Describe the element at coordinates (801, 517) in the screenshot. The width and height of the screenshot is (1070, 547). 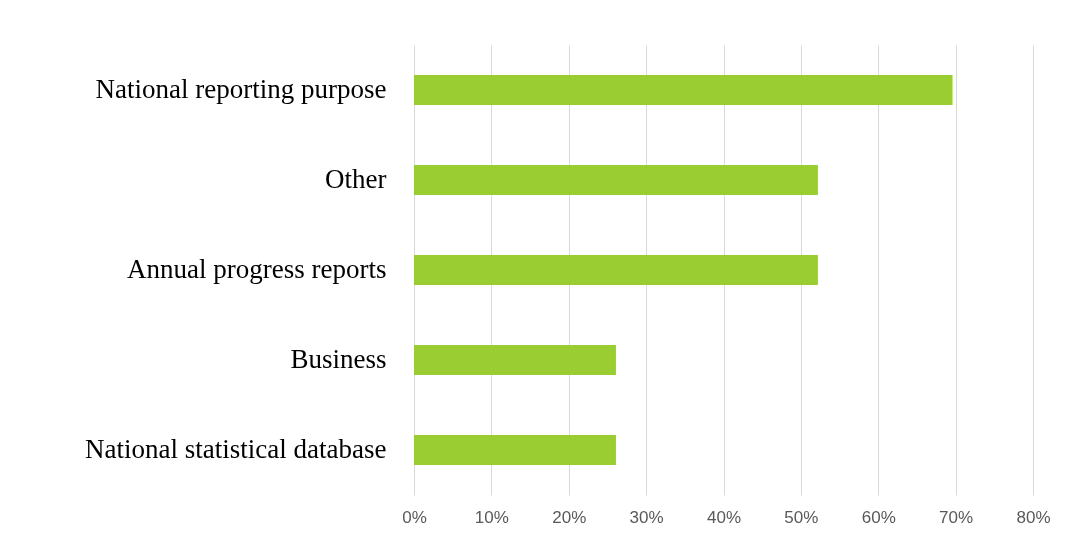
I see `x-tick-label: 50%` at that location.